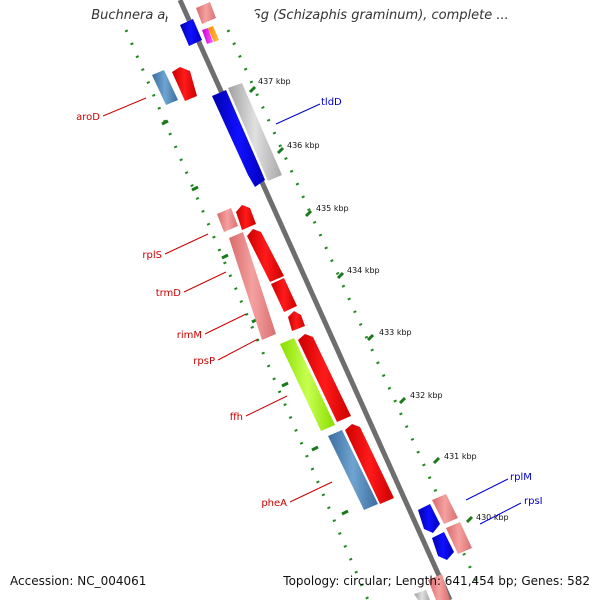 This screenshot has width=600, height=600. I want to click on gene-feature-rpsI-pink, so click(459, 538).